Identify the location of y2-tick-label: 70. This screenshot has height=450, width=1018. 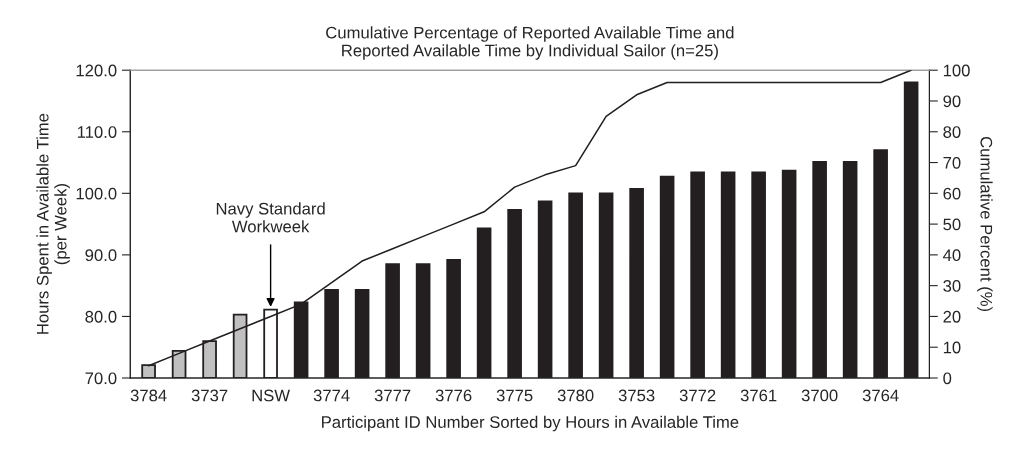
(952, 162).